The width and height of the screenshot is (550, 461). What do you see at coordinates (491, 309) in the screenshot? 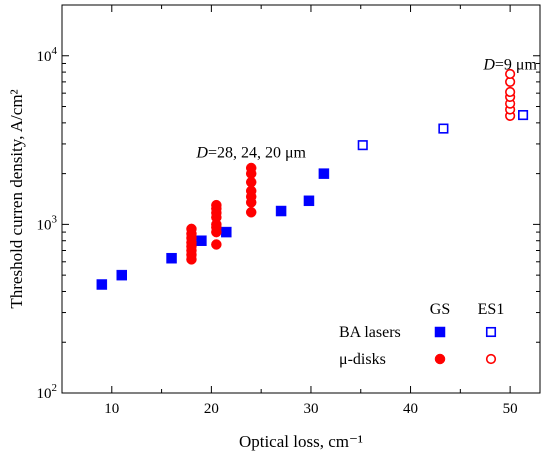
I see `legend-column-header-es1: ES1` at bounding box center [491, 309].